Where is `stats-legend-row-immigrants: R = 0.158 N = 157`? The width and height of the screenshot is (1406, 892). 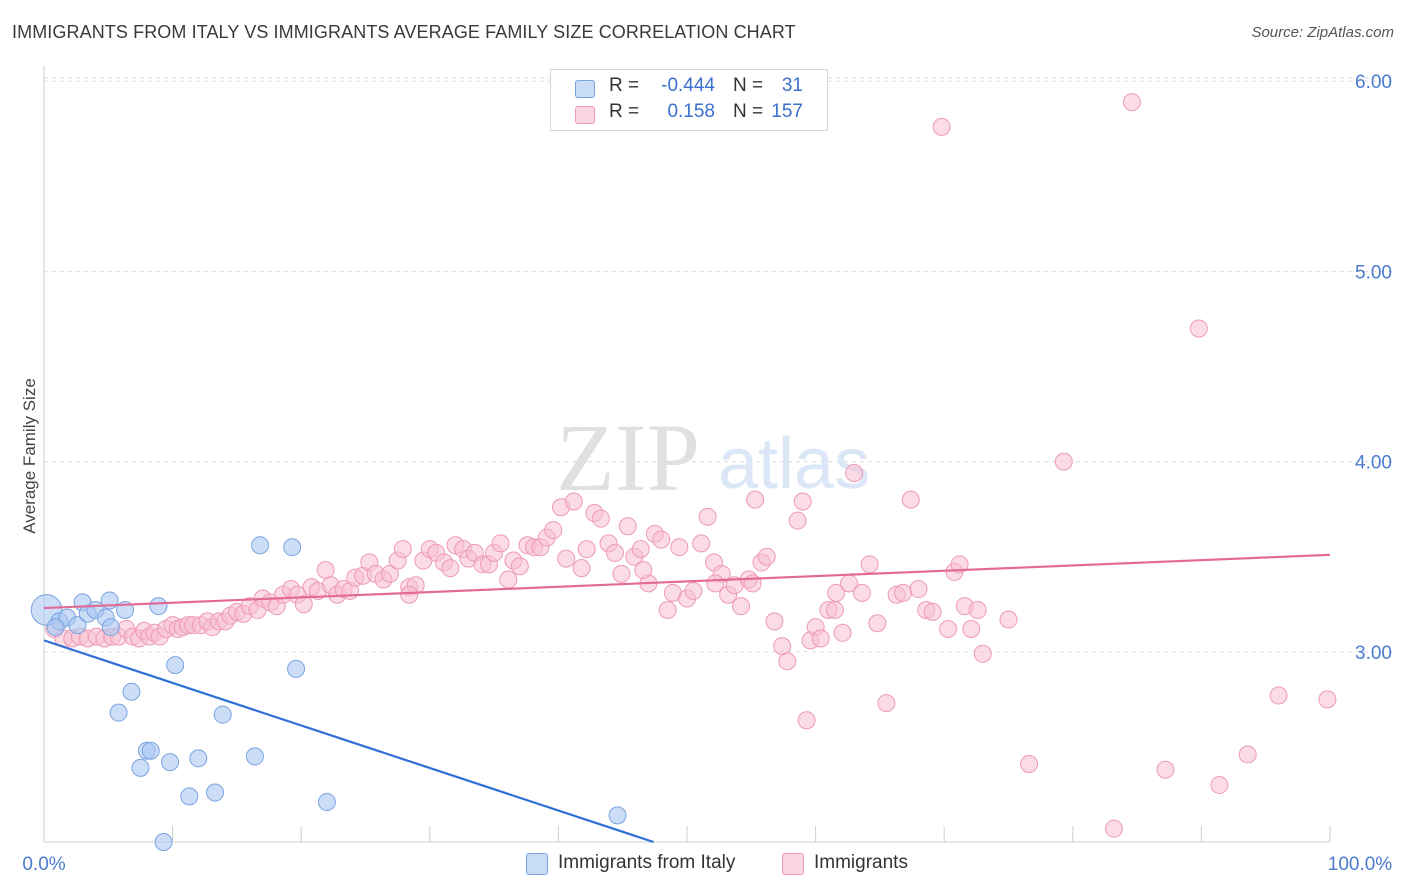
stats-legend-row-immigrants: R = 0.158 N = 157 is located at coordinates (689, 114).